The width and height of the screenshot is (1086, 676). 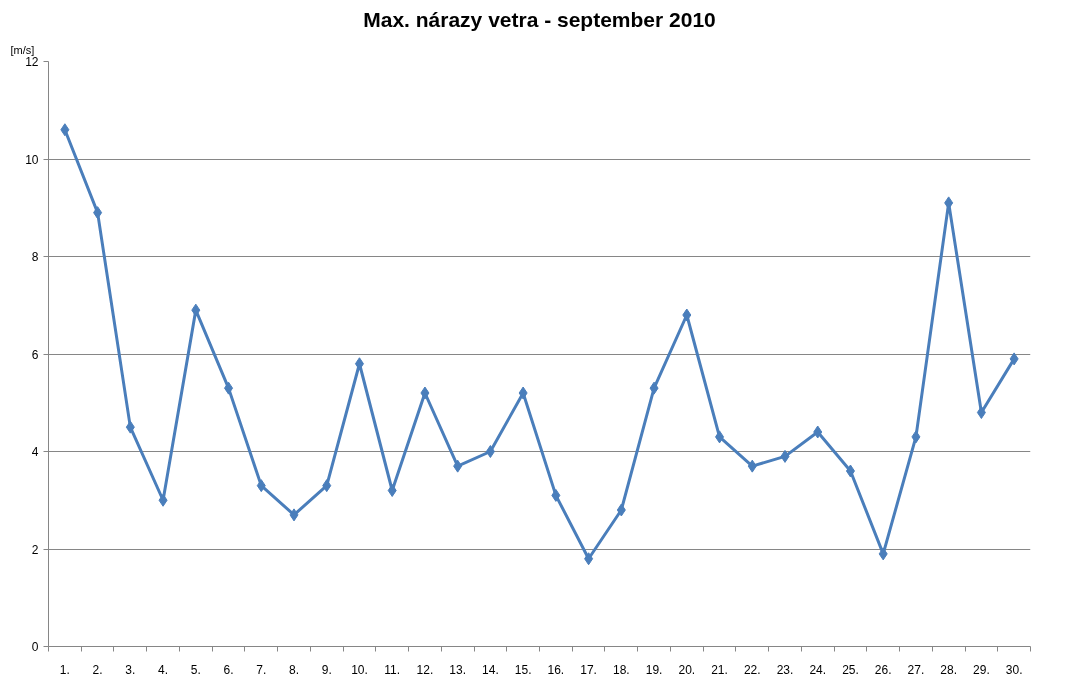 What do you see at coordinates (588, 669) in the screenshot?
I see `x-tick-label: 17.` at bounding box center [588, 669].